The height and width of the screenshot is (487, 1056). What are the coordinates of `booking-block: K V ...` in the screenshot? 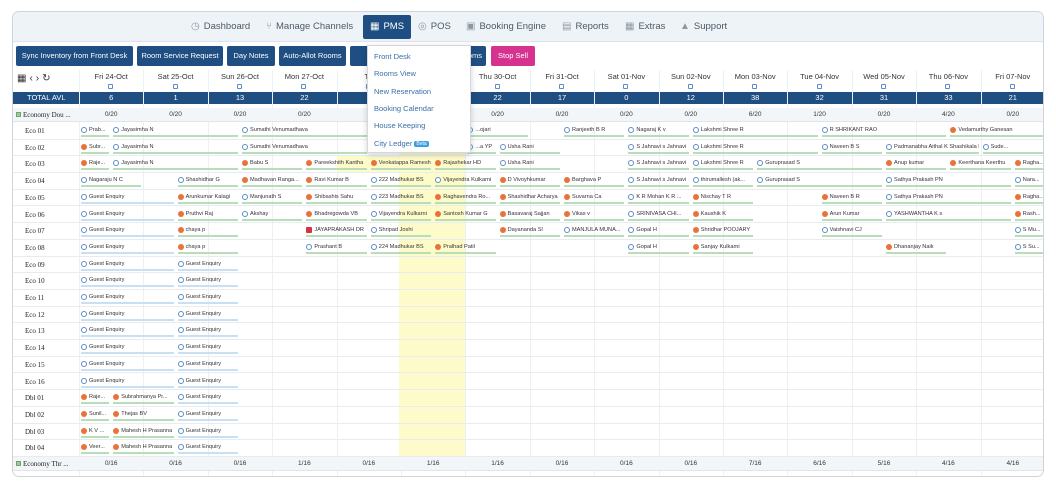 It's located at (95, 431).